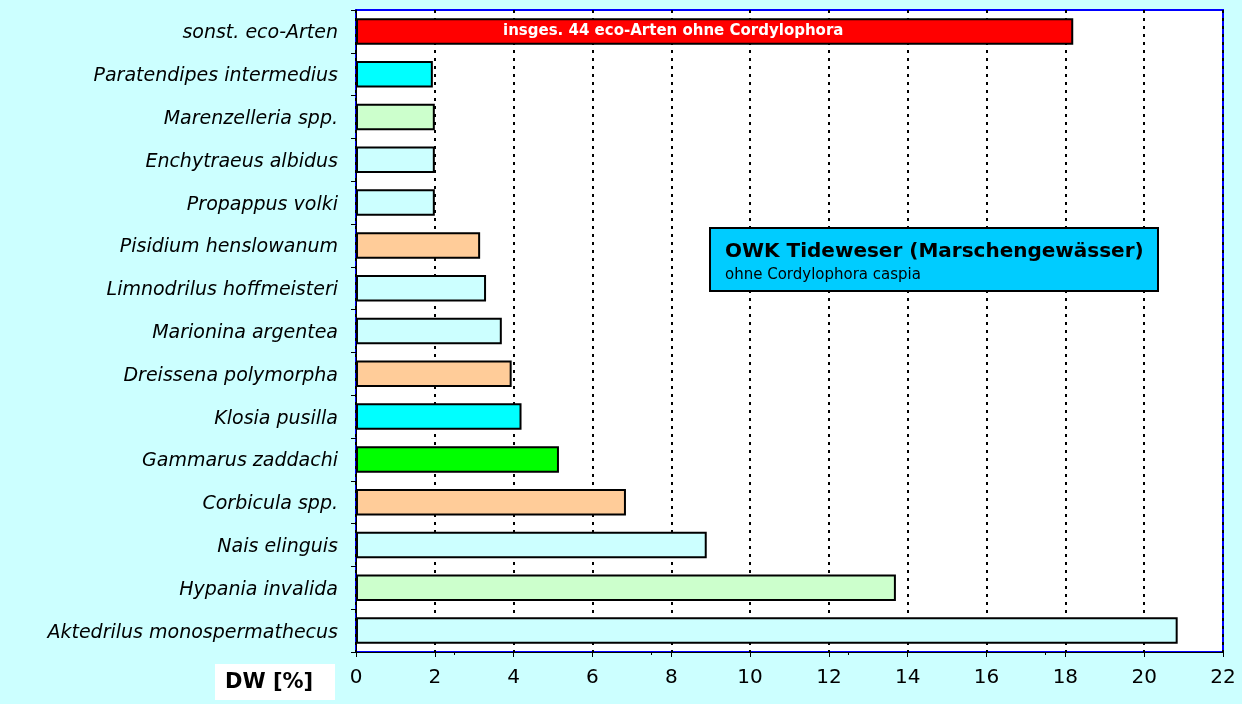  What do you see at coordinates (435, 676) in the screenshot?
I see `x-tick-label: 2` at bounding box center [435, 676].